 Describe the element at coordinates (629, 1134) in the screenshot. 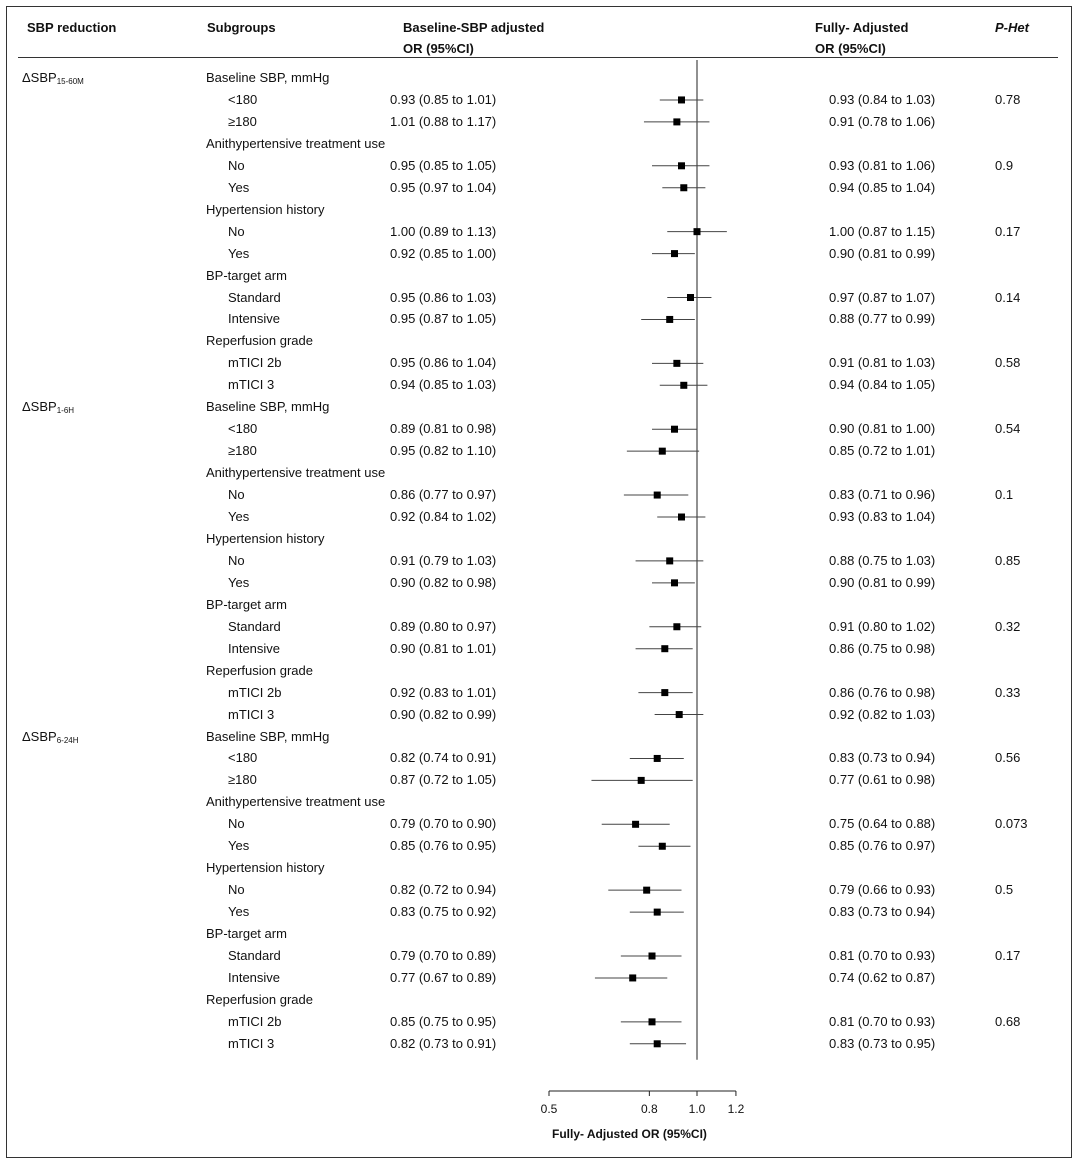

I see `x-axis-title: Fully- Adjusted OR (95%CI)` at that location.